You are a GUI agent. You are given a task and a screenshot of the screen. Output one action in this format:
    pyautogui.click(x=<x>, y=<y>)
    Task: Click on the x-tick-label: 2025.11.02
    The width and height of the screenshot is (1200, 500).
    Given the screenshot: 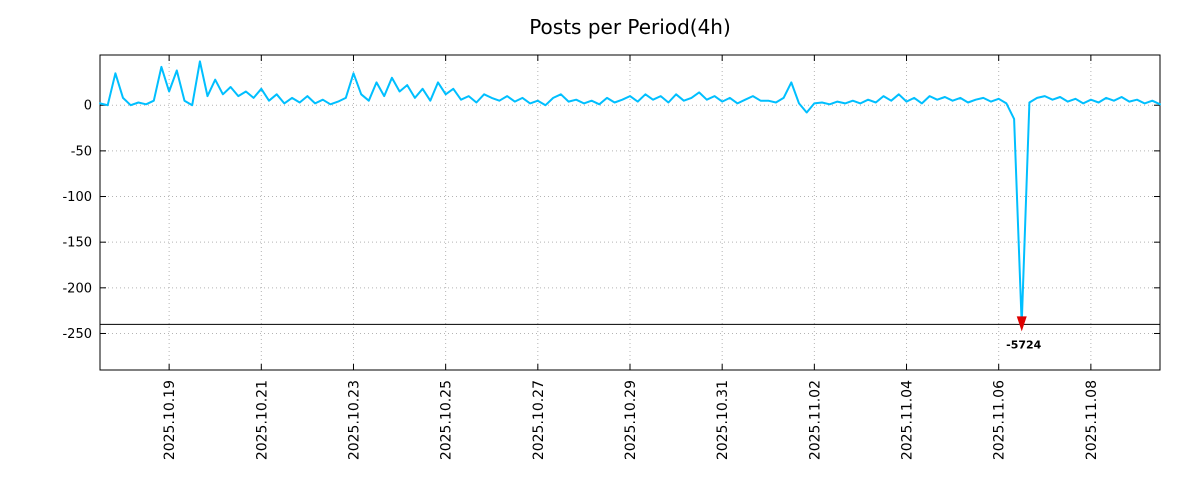 What is the action you would take?
    pyautogui.click(x=815, y=420)
    